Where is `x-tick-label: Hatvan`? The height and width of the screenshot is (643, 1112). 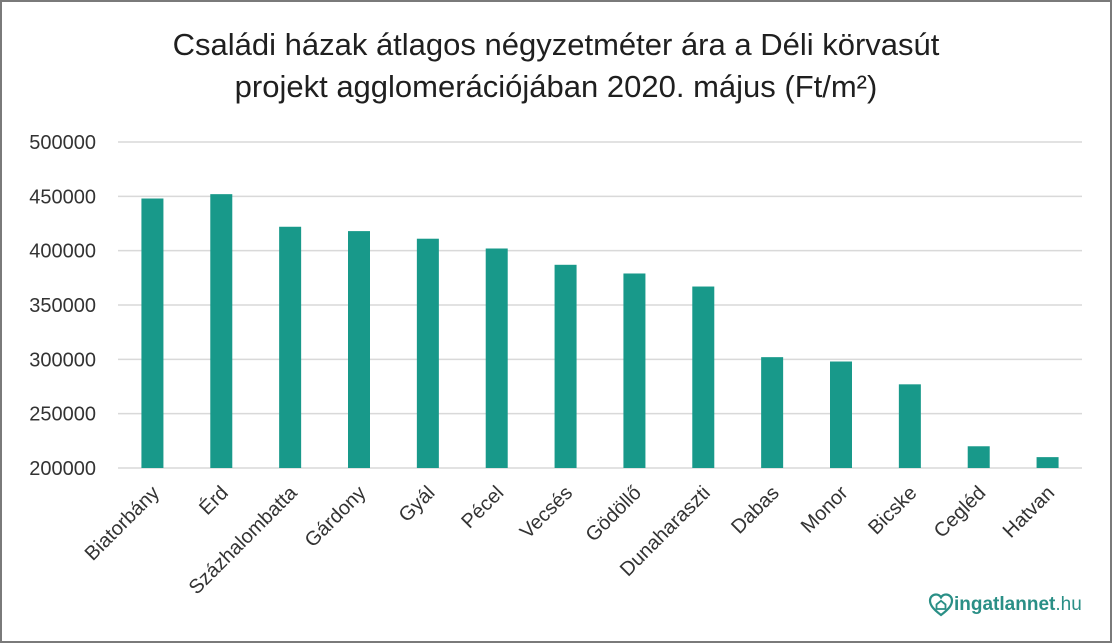
x-tick-label: Hatvan is located at coordinates (1029, 512).